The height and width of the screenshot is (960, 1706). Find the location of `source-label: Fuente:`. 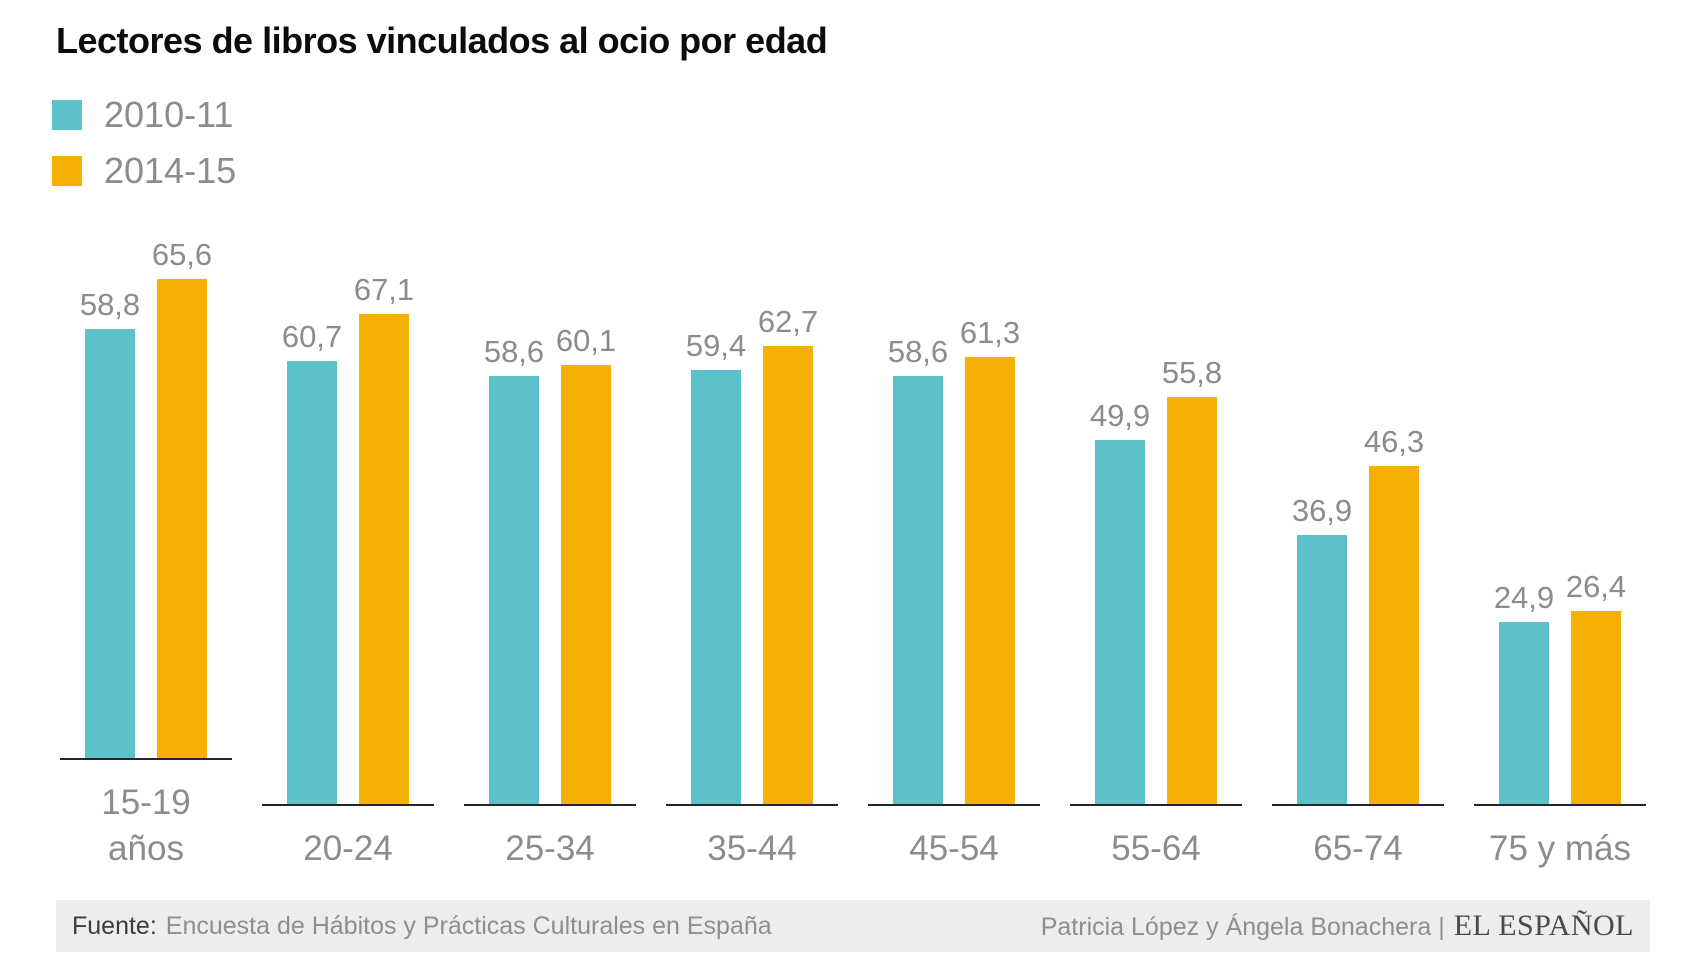

source-label: Fuente: is located at coordinates (114, 925).